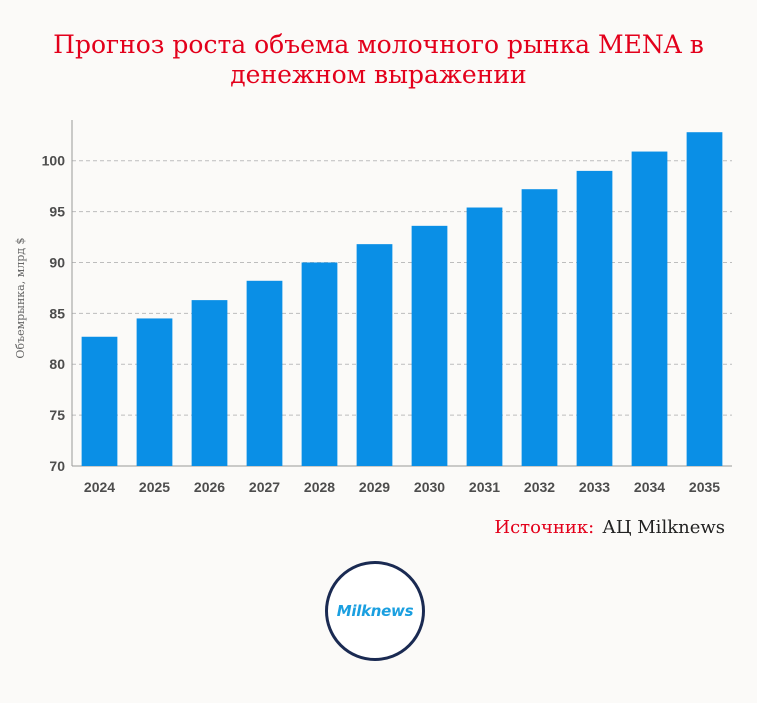 Image resolution: width=757 pixels, height=703 pixels. What do you see at coordinates (54, 161) in the screenshot?
I see `y-tick-label: 100` at bounding box center [54, 161].